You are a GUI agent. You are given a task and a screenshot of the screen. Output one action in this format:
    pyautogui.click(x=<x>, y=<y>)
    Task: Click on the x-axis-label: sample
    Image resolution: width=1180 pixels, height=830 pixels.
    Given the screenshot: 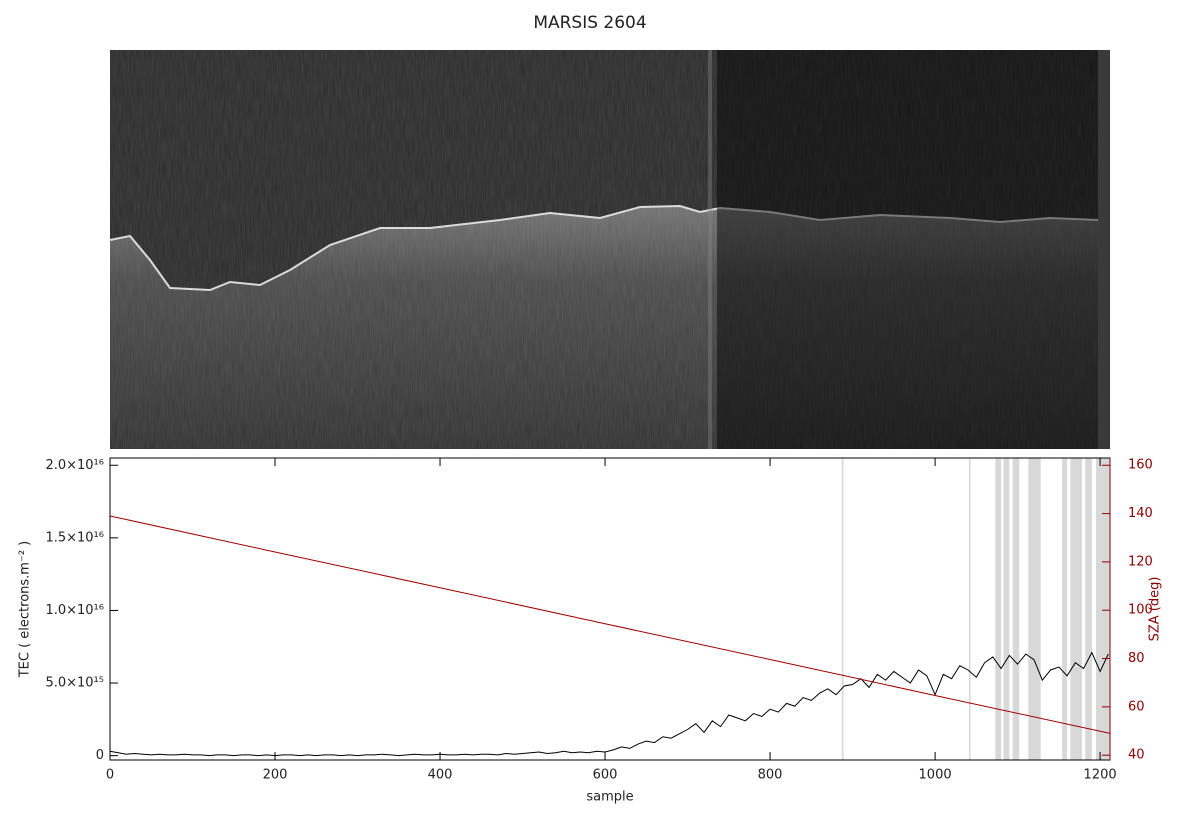 What is the action you would take?
    pyautogui.click(x=609, y=797)
    